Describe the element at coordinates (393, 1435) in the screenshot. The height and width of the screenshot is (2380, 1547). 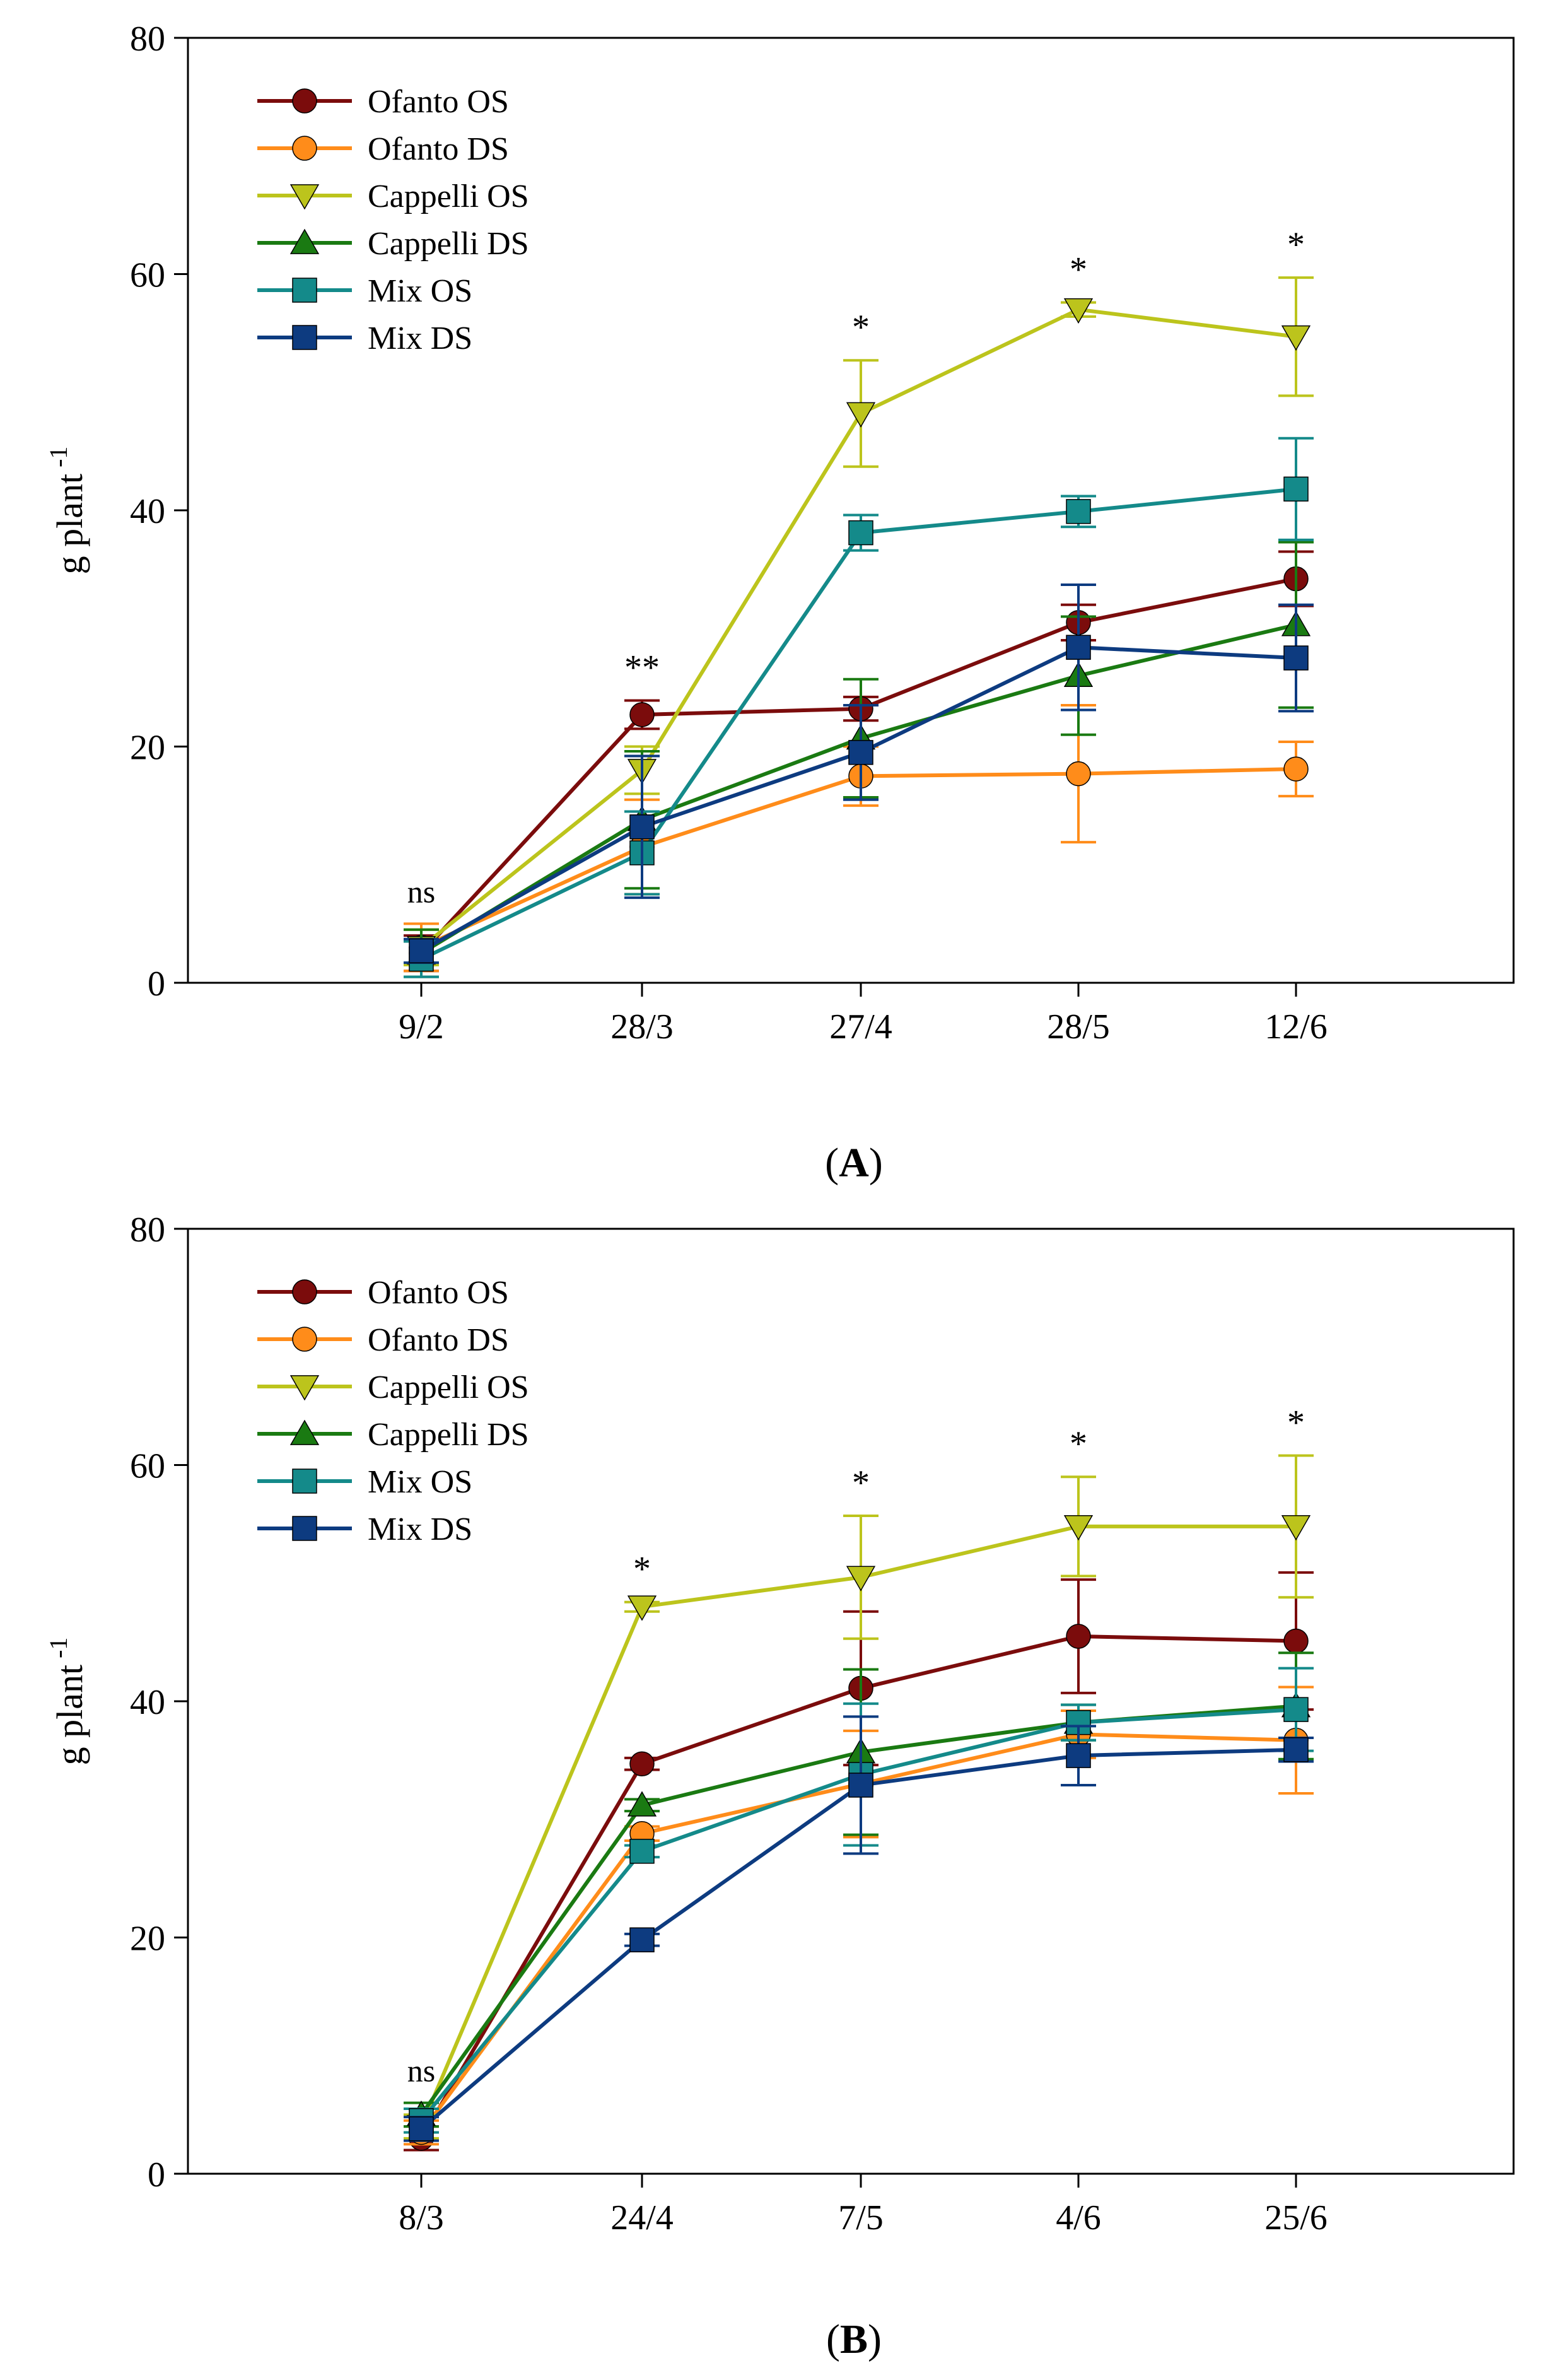
I see `legend-item: Cappelli DS` at that location.